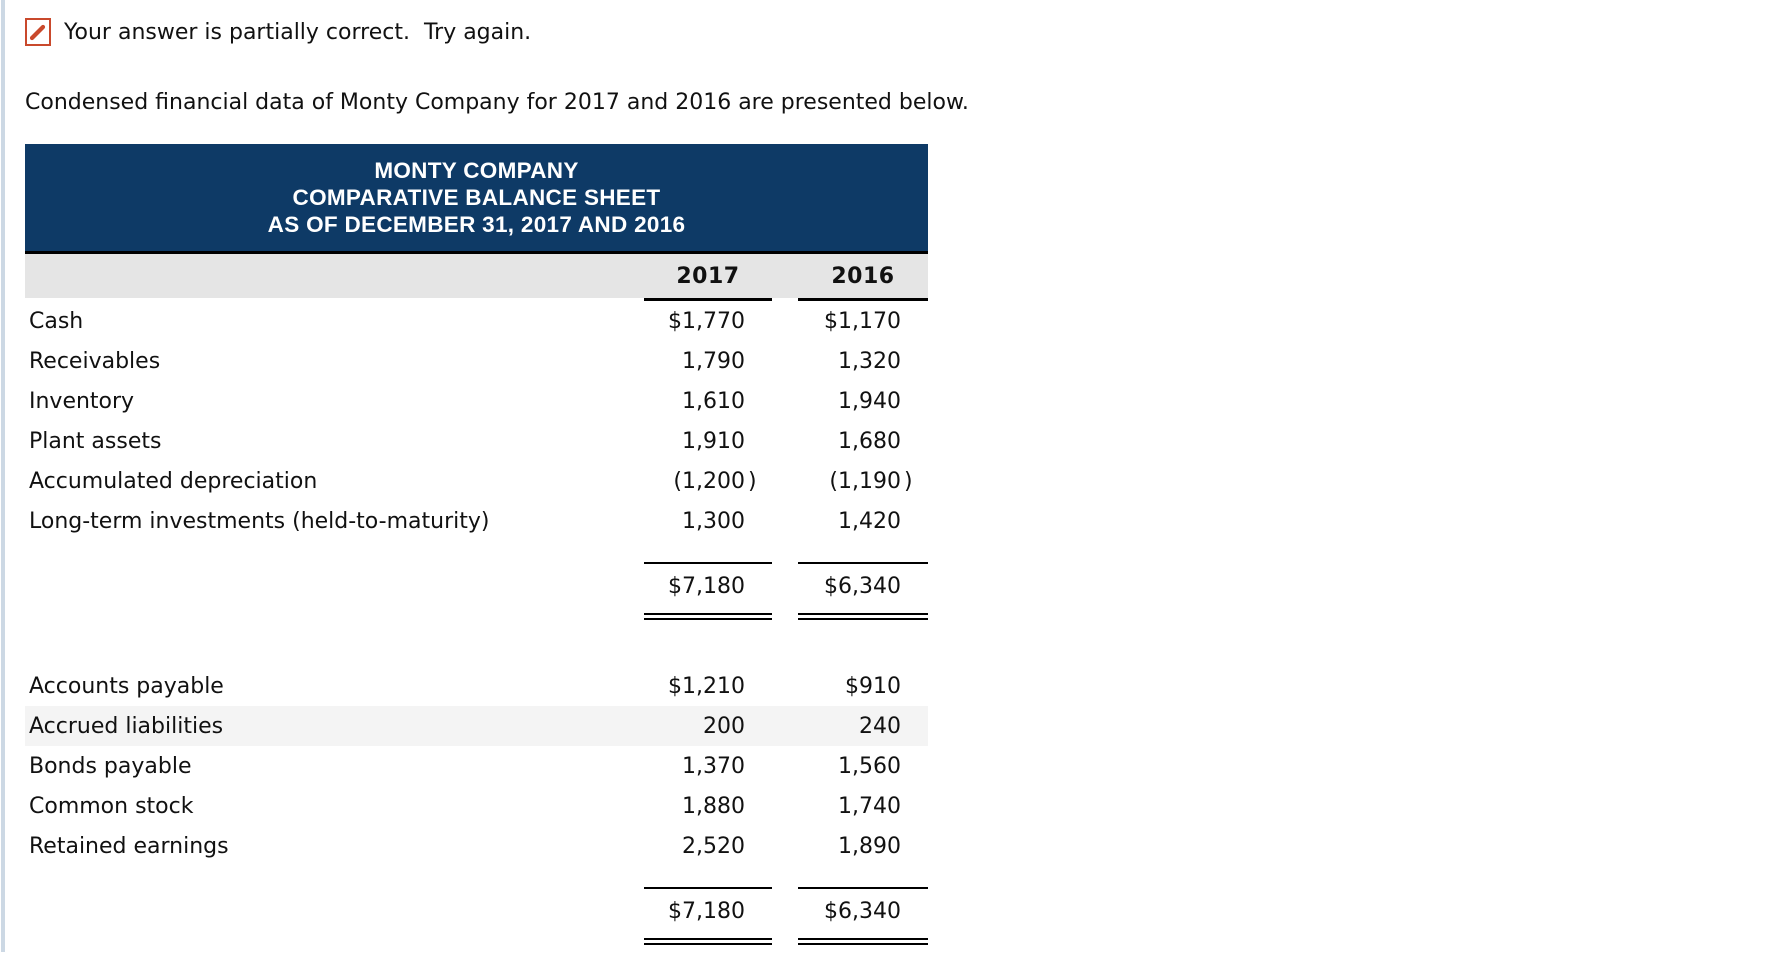 This screenshot has width=1772, height=965. What do you see at coordinates (713, 441) in the screenshot?
I see `amount-value: 1,910` at bounding box center [713, 441].